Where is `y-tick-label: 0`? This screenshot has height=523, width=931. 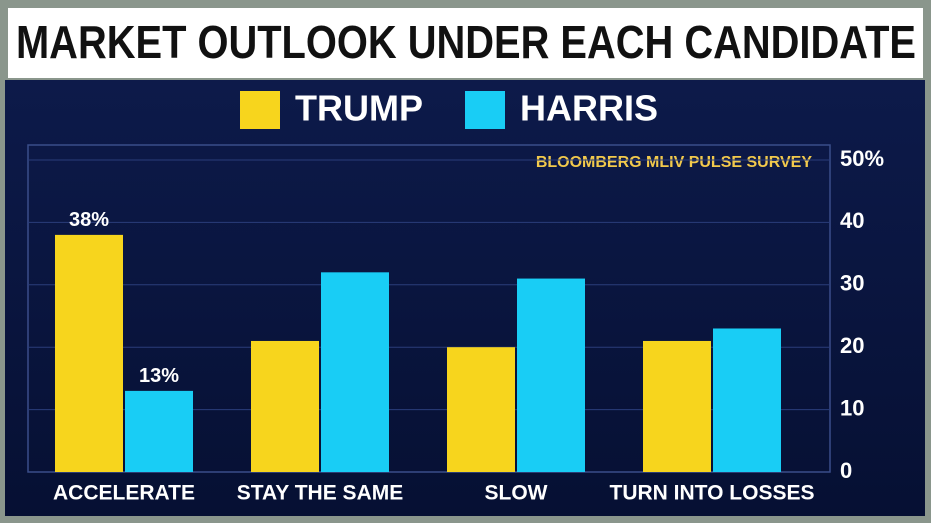
y-tick-label: 0 is located at coordinates (846, 470).